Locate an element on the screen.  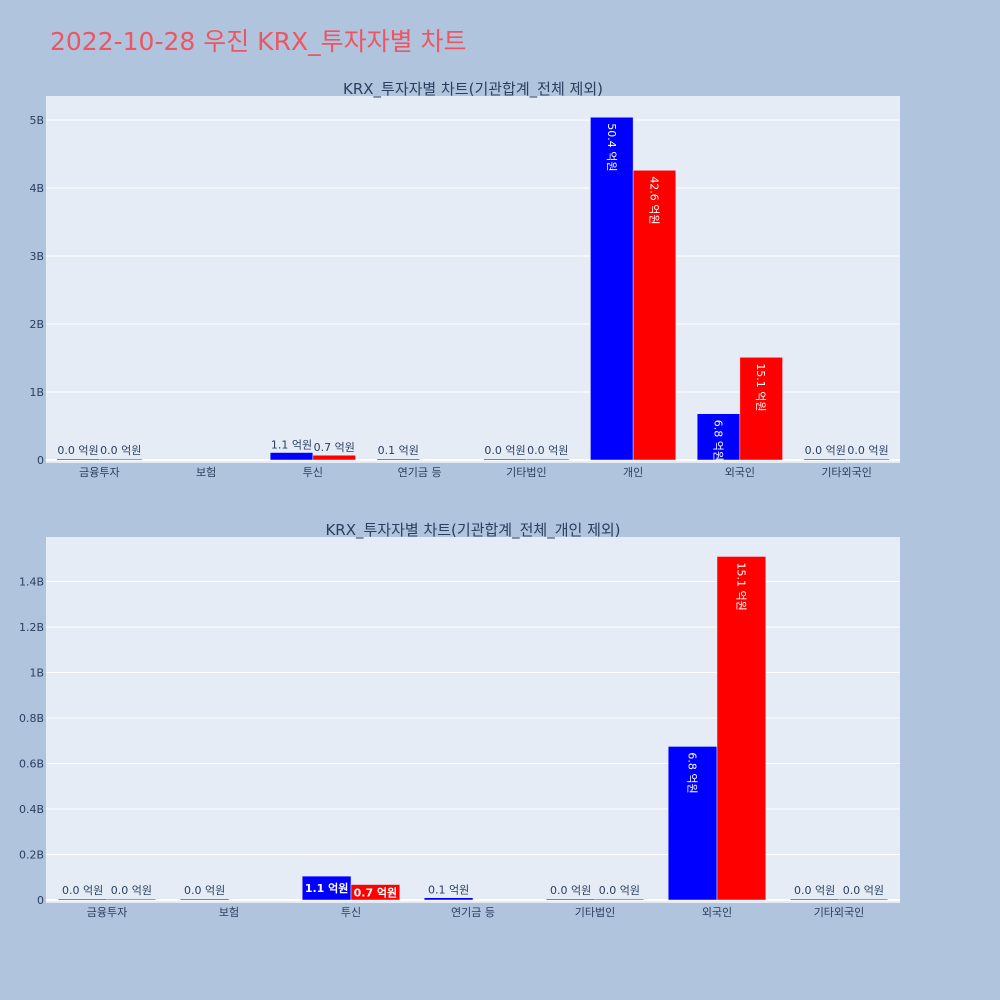
chart-2-y-tick-label: 0 is located at coordinates (40, 900).